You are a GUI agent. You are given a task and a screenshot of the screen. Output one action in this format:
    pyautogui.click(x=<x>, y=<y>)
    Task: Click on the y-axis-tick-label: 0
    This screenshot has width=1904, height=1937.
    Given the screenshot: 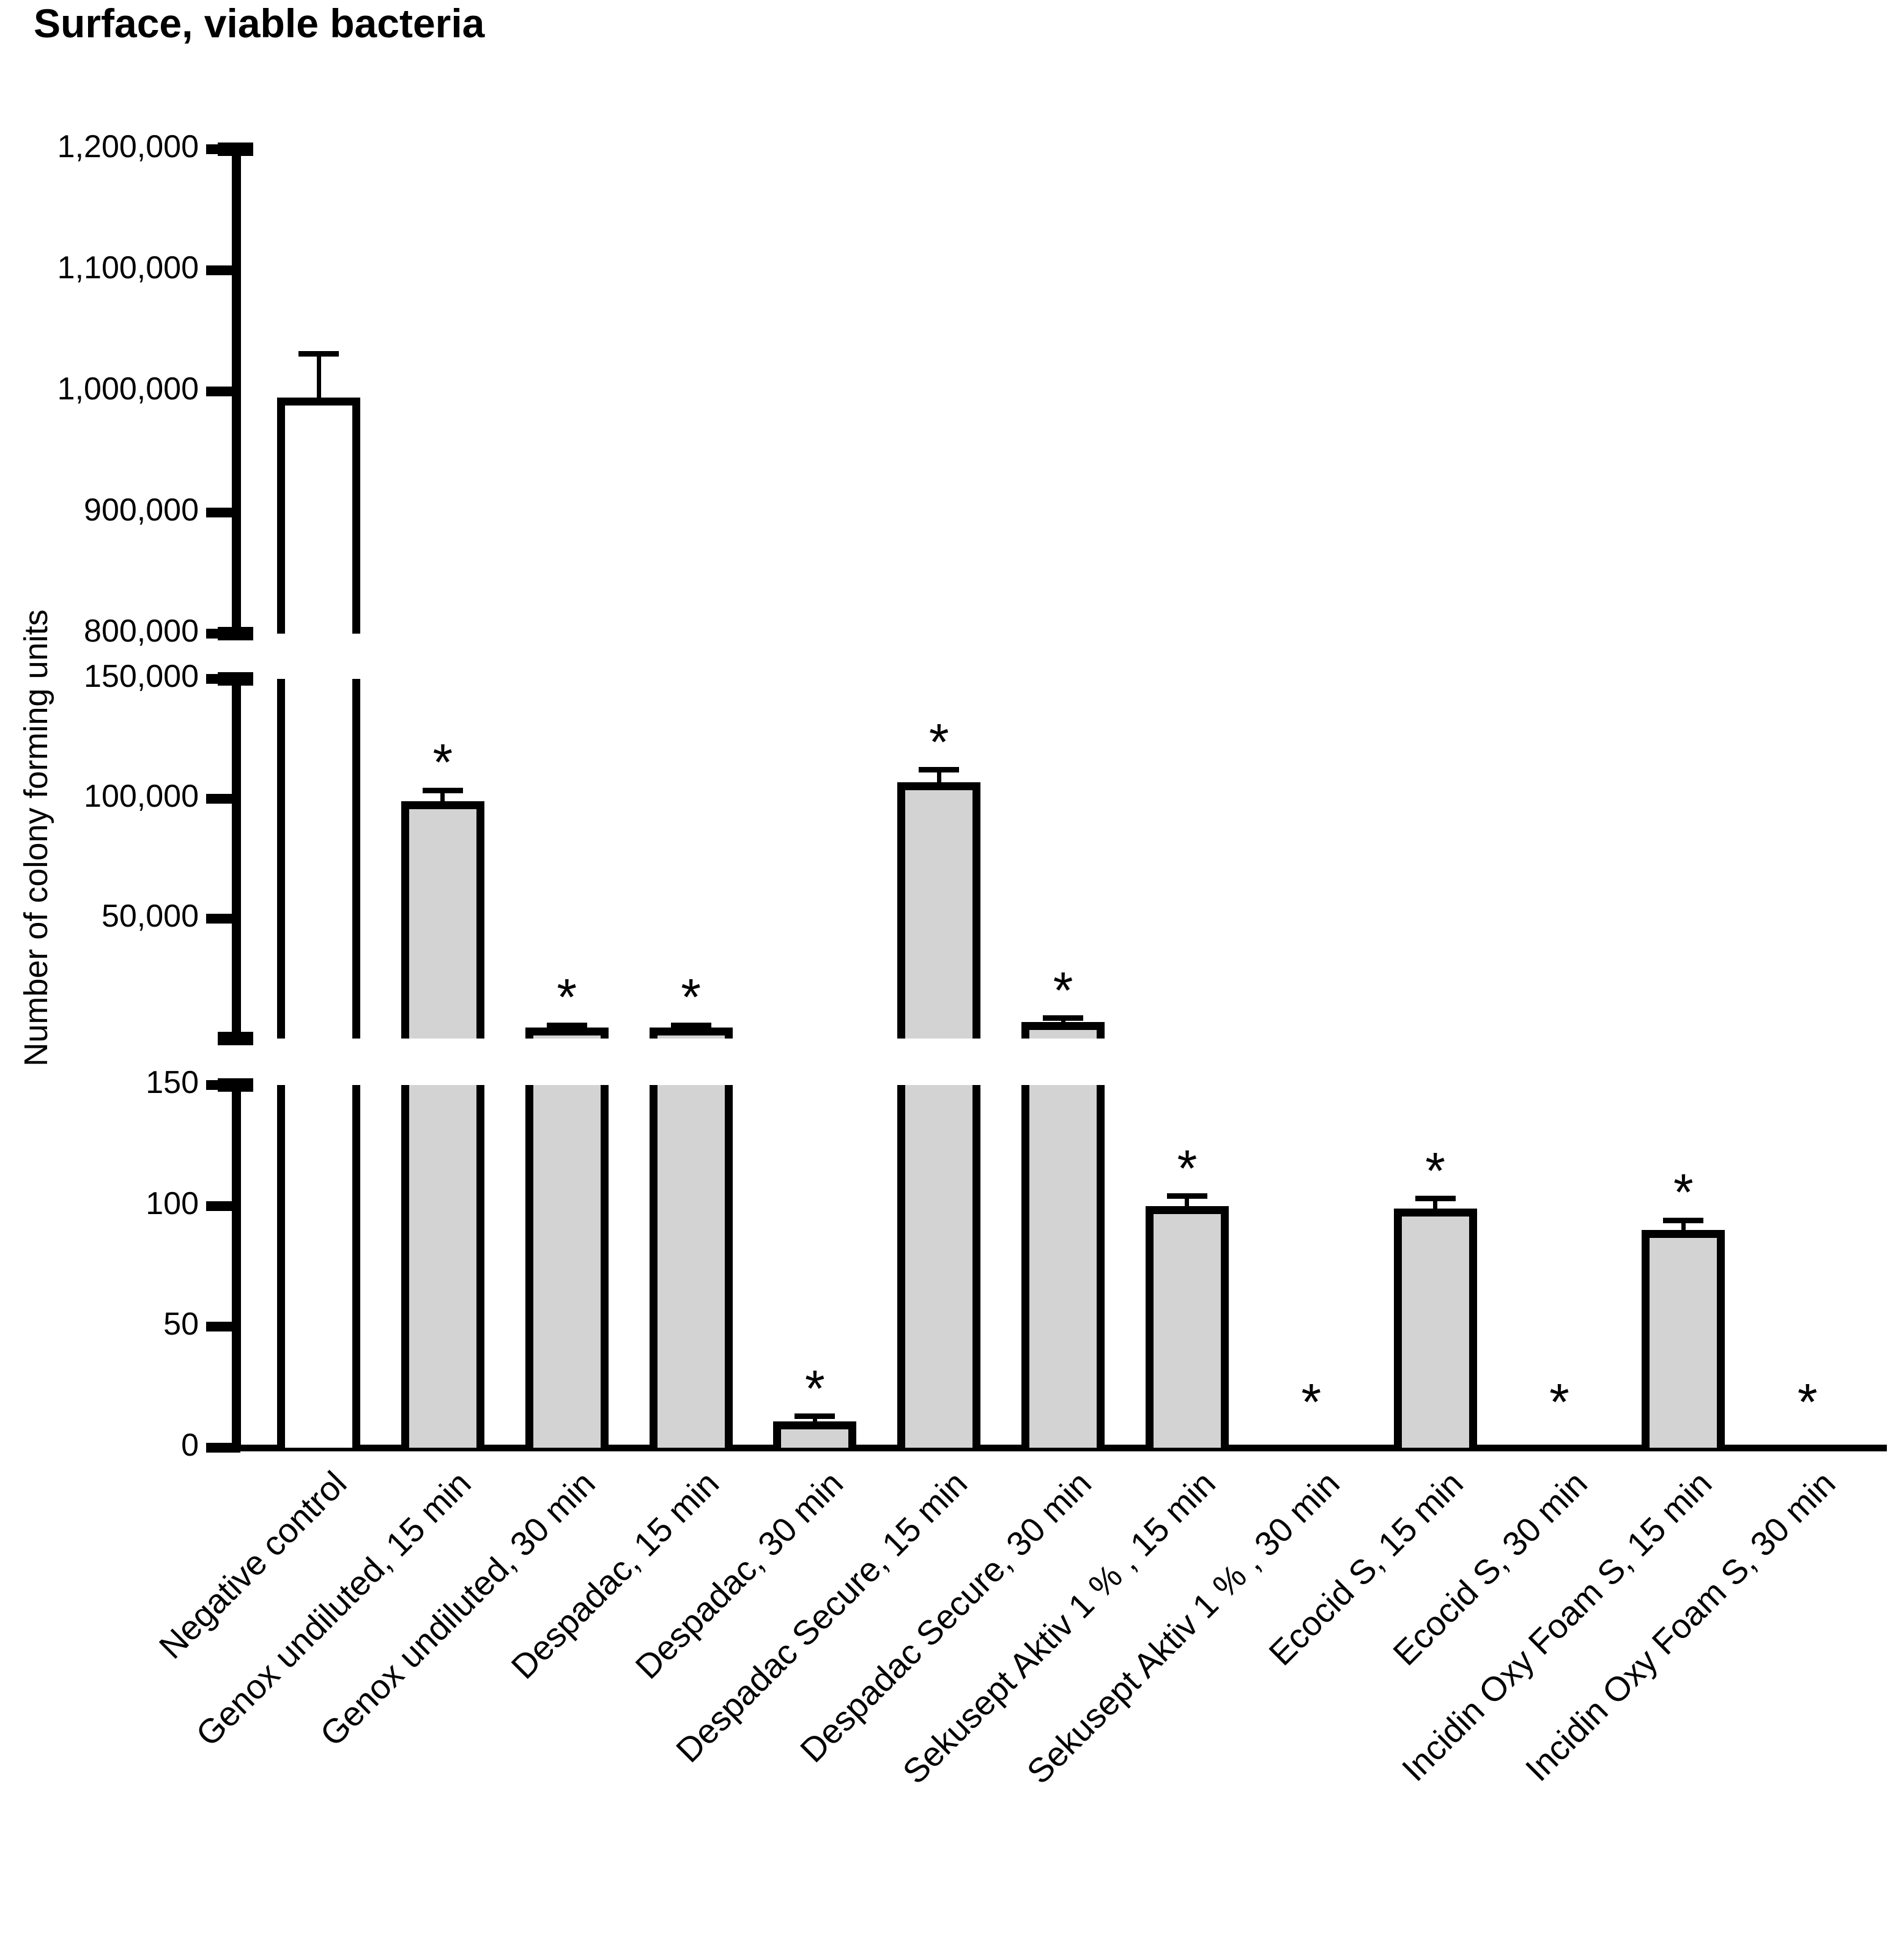 What is the action you would take?
    pyautogui.click(x=190, y=1445)
    